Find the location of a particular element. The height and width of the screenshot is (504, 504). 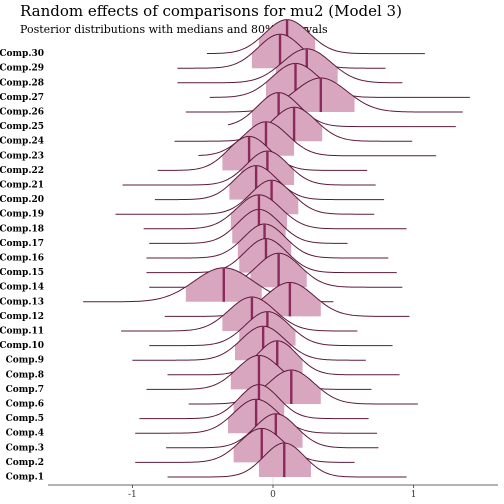

x-tick-label: 1 is located at coordinates (414, 495).